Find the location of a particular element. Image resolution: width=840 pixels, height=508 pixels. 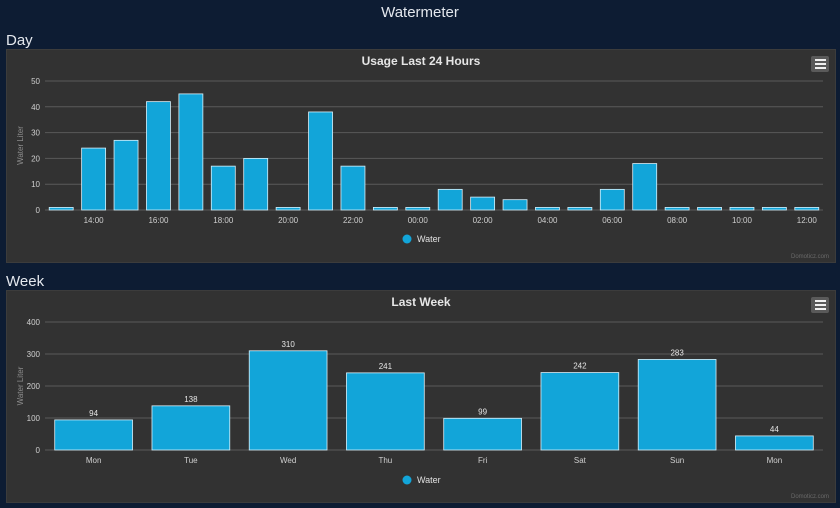

x-tick-label: Thu is located at coordinates (385, 460).